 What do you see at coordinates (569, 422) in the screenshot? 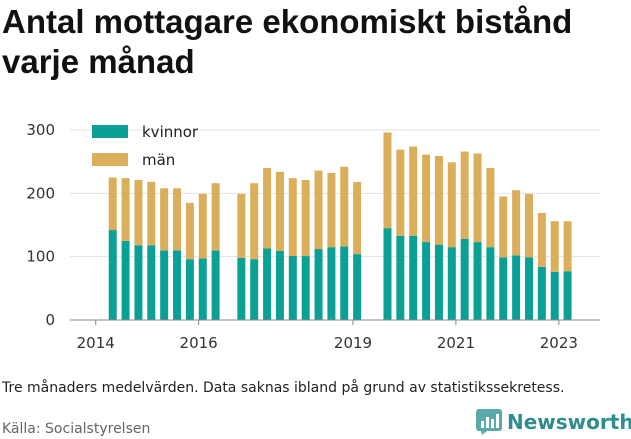
I see `brand-name: Newsworthy` at bounding box center [569, 422].